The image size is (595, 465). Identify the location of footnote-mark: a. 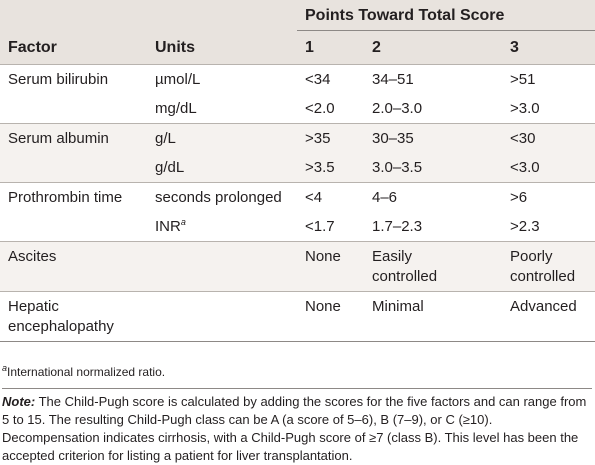
(5, 368).